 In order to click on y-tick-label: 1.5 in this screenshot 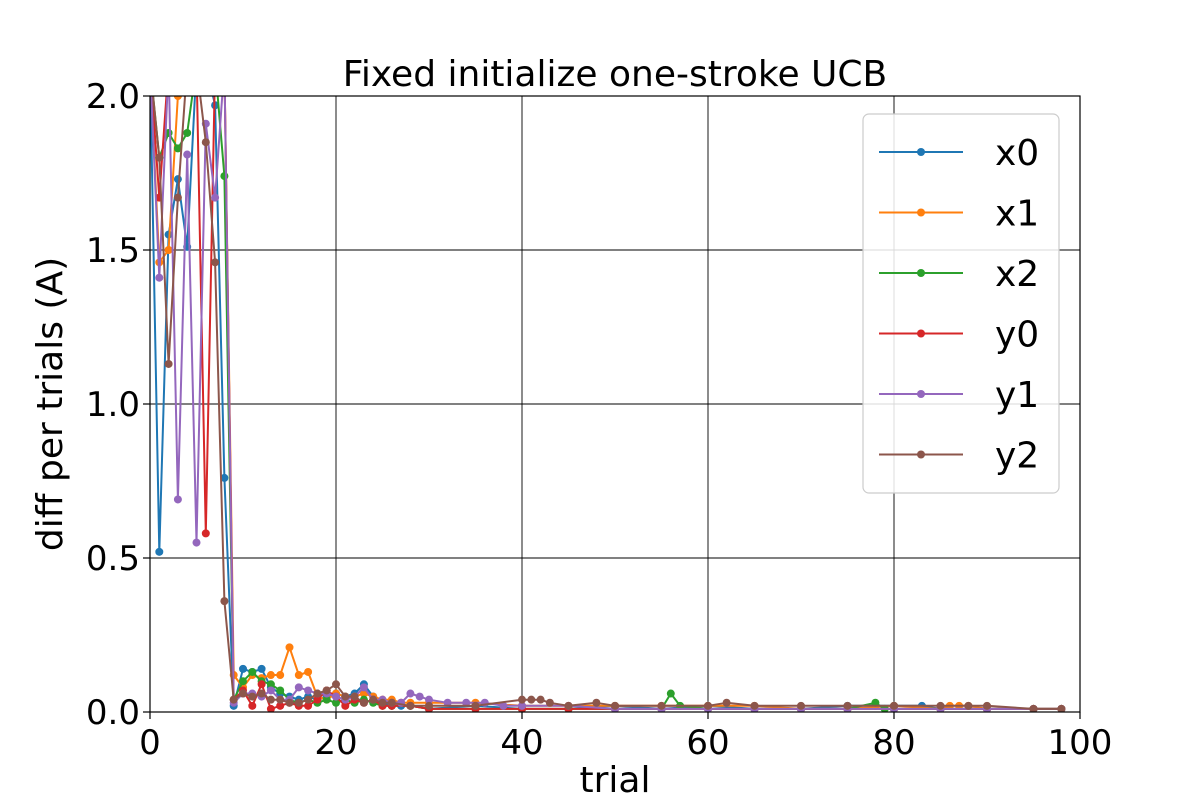, I will do `click(113, 251)`.